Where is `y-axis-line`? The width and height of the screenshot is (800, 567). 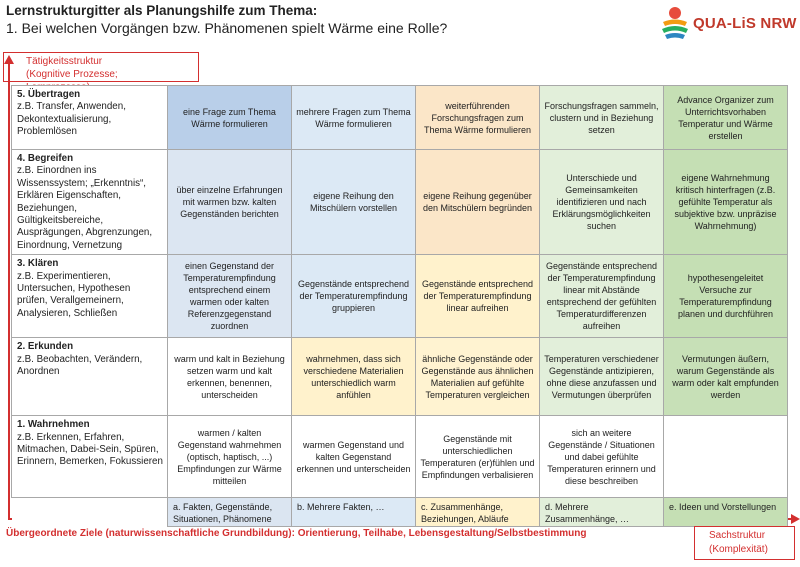
y-axis-line is located at coordinates (9, 291).